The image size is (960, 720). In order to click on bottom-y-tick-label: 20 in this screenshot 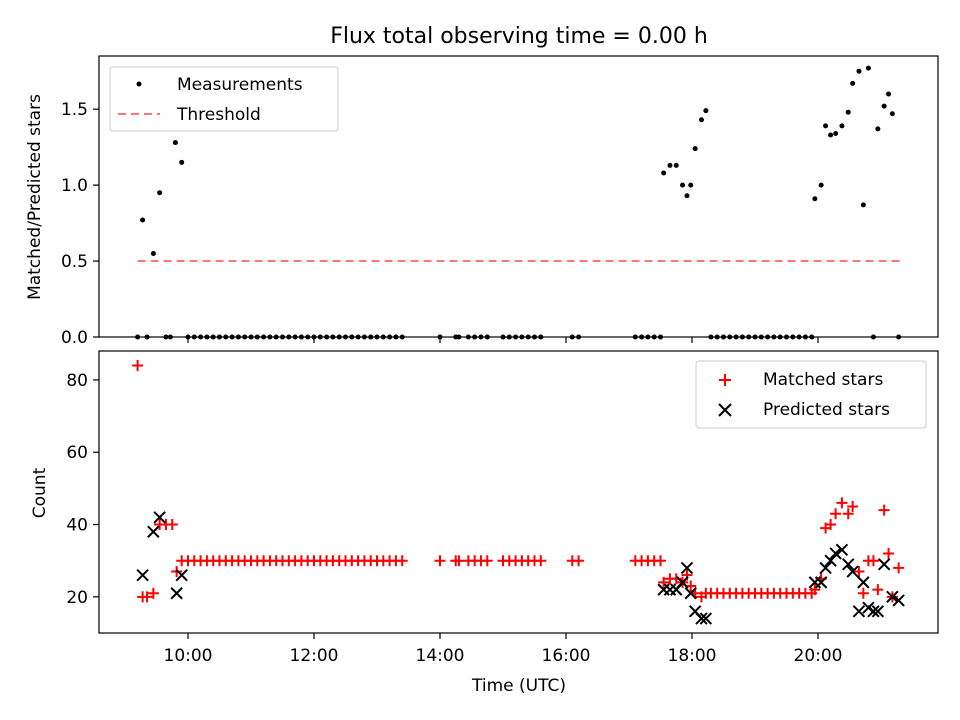, I will do `click(77, 598)`.